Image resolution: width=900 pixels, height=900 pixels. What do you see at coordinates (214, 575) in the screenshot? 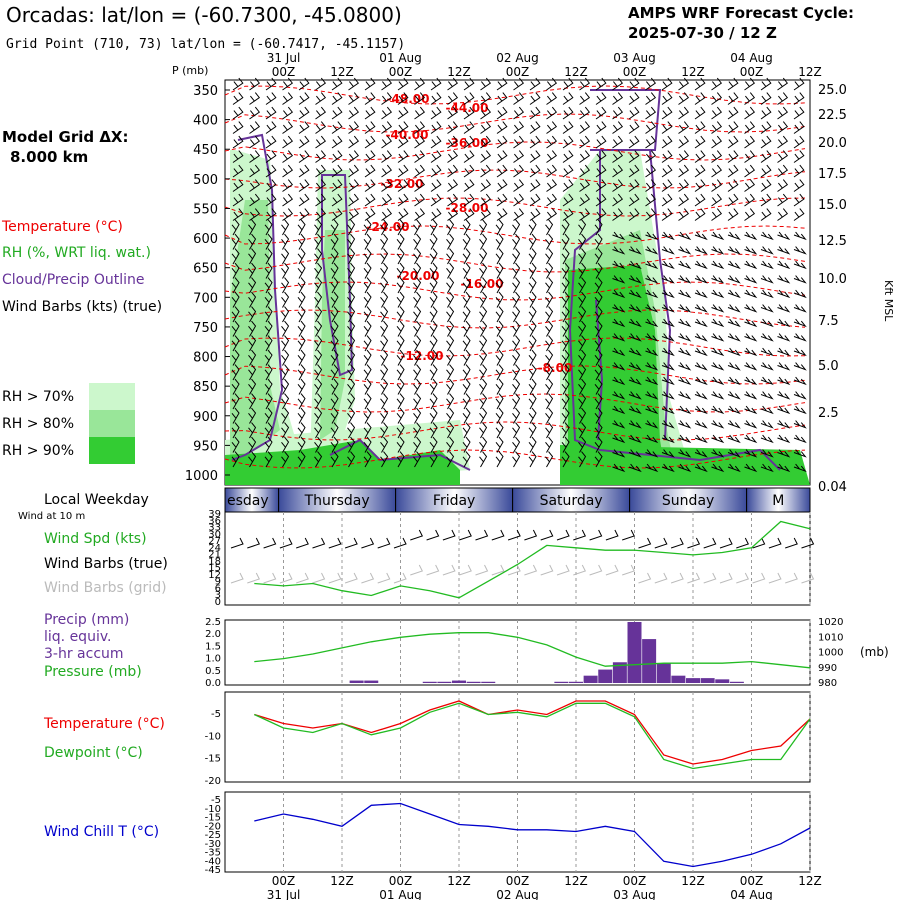
I see `y-tick: 12` at bounding box center [214, 575].